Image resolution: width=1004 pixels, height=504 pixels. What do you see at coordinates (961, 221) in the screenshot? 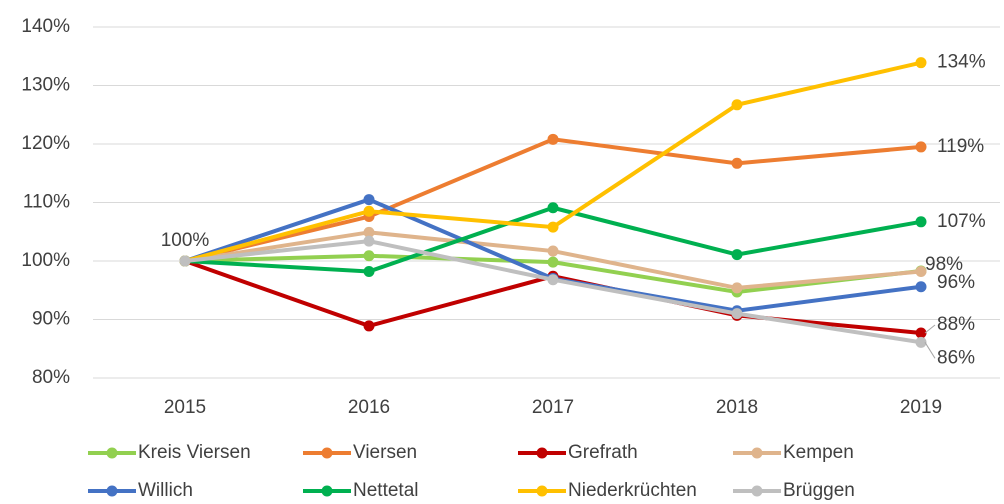
I see `data-label: 107%` at bounding box center [961, 221].